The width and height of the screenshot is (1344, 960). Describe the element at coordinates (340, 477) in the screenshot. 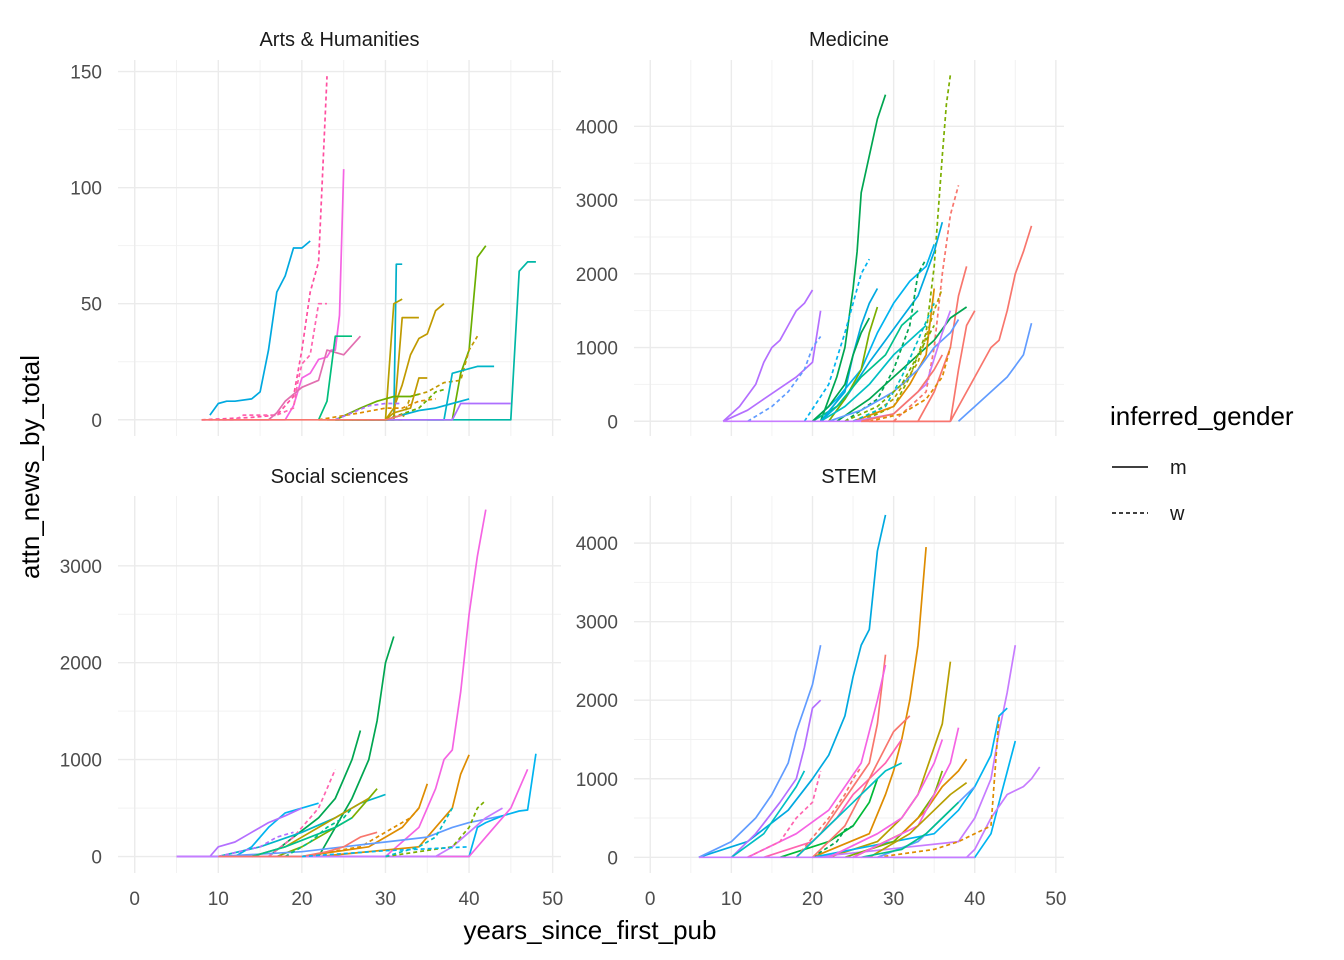

I see `facet-title: Social sciences` at that location.